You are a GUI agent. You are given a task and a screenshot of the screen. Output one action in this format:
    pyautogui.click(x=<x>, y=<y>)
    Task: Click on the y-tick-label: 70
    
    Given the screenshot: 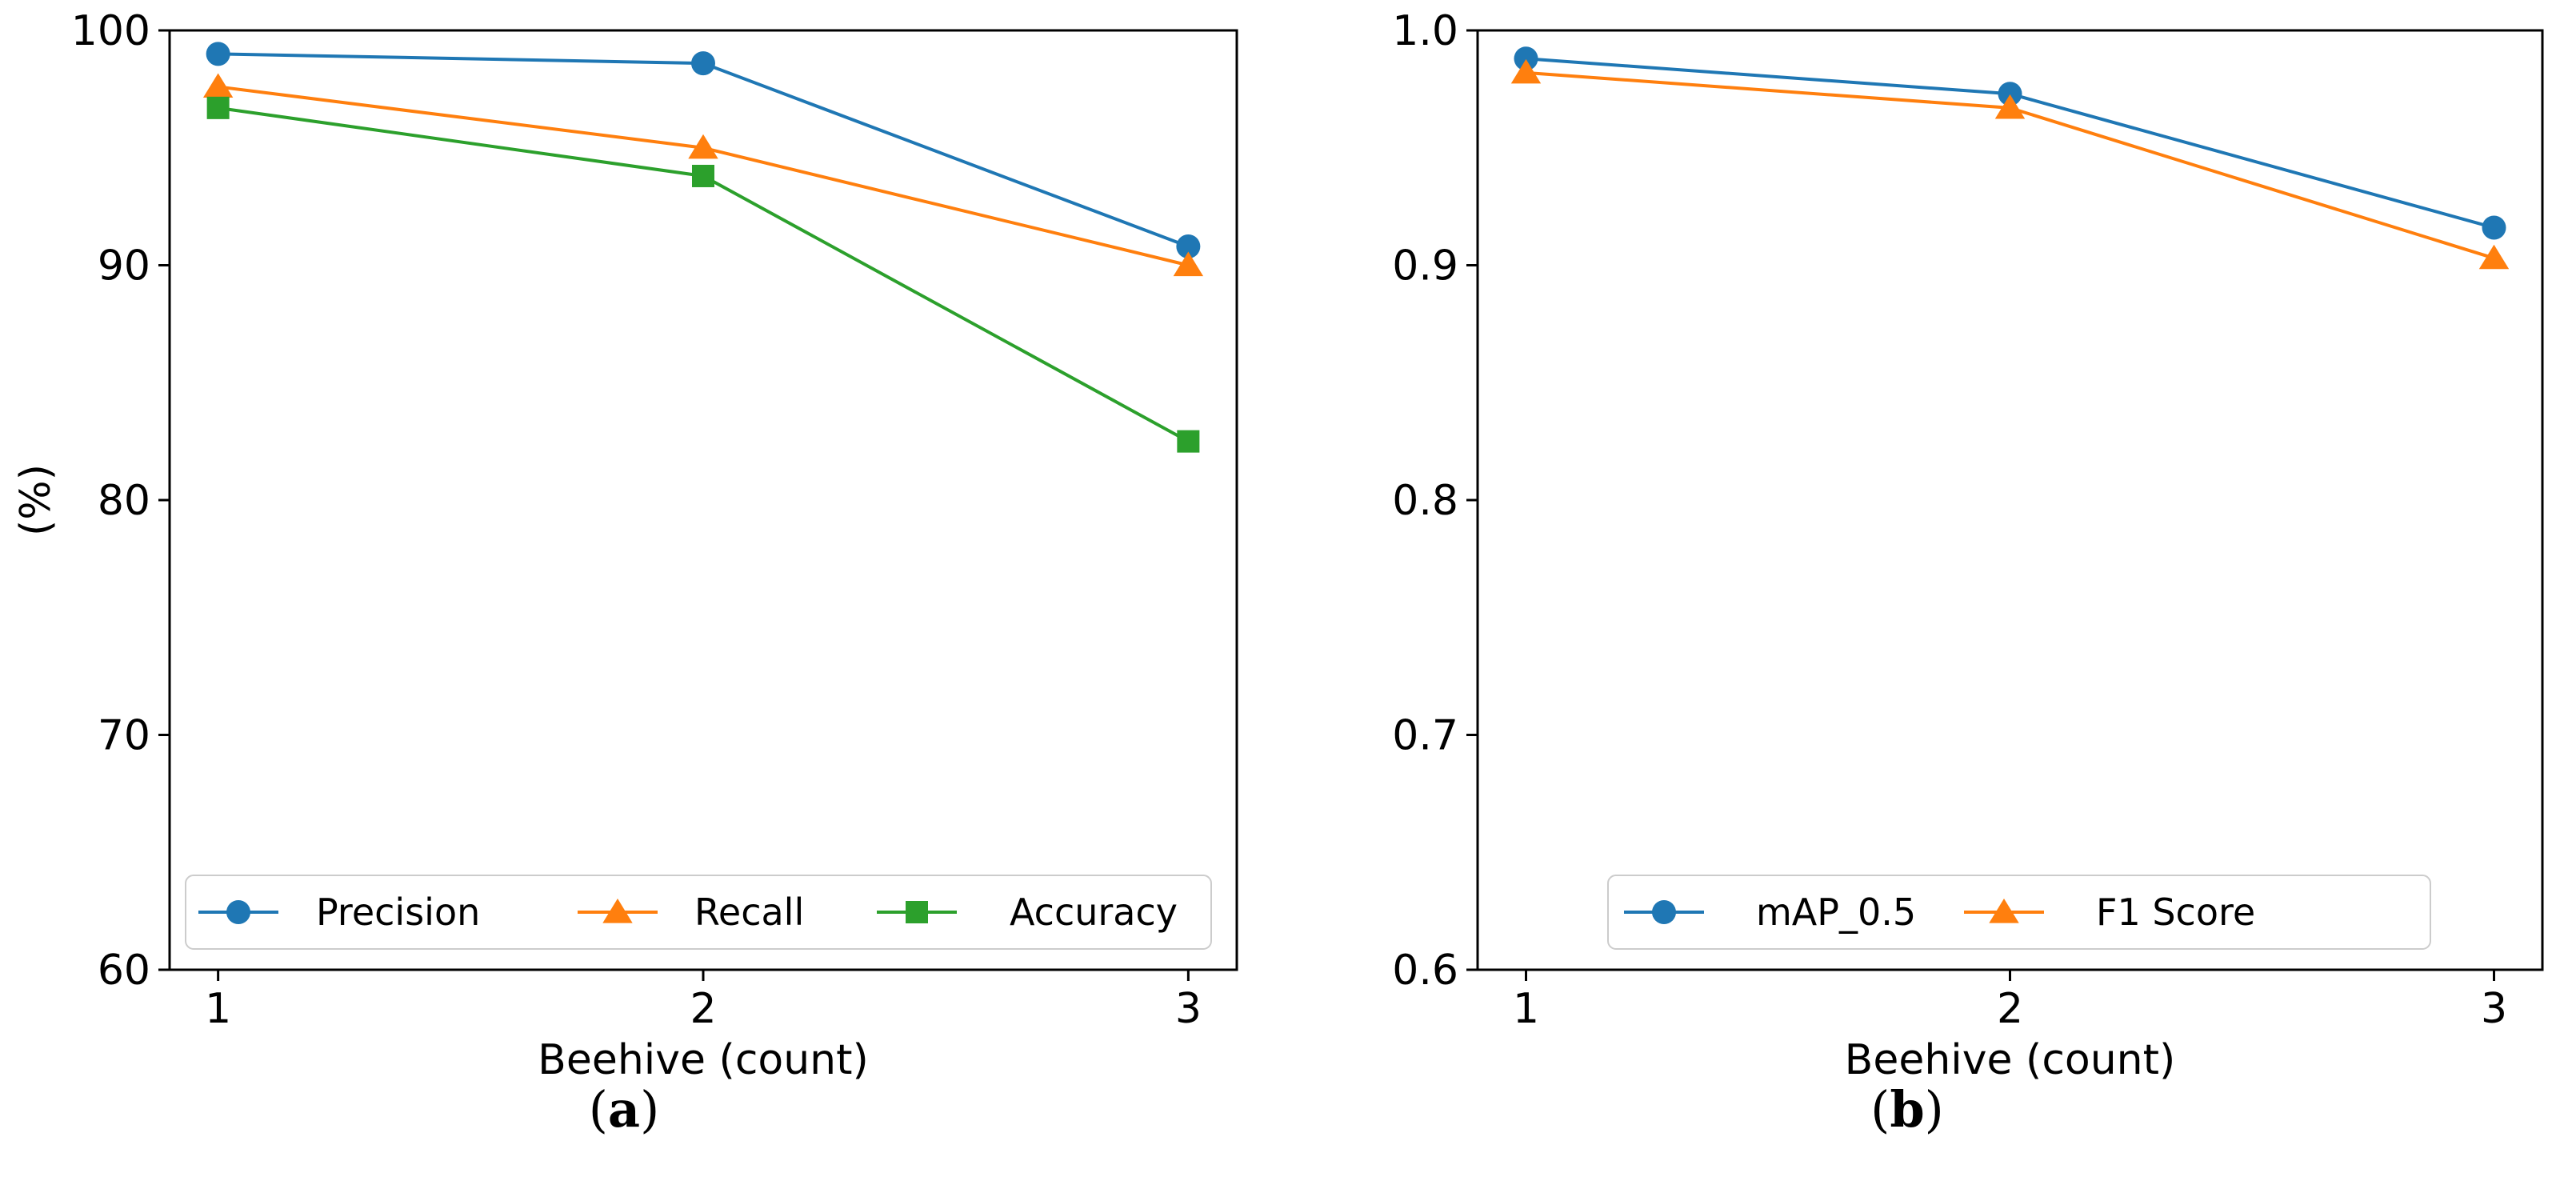 What is the action you would take?
    pyautogui.click(x=124, y=736)
    